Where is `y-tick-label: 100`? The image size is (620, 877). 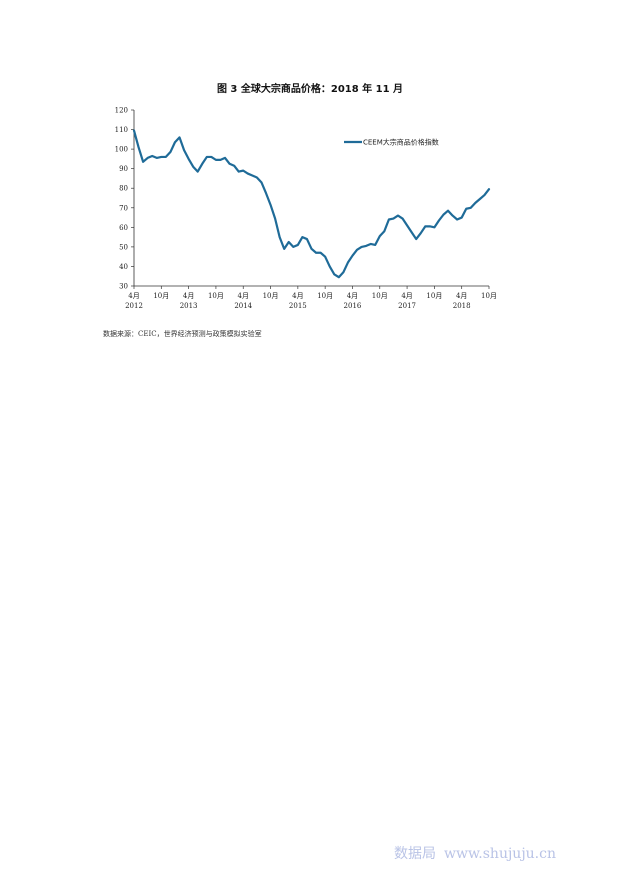 y-tick-label: 100 is located at coordinates (121, 150).